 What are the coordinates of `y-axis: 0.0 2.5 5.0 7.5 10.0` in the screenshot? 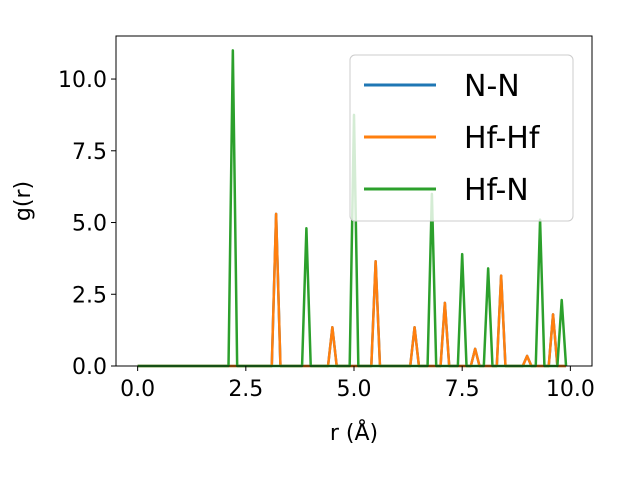 It's located at (87, 224).